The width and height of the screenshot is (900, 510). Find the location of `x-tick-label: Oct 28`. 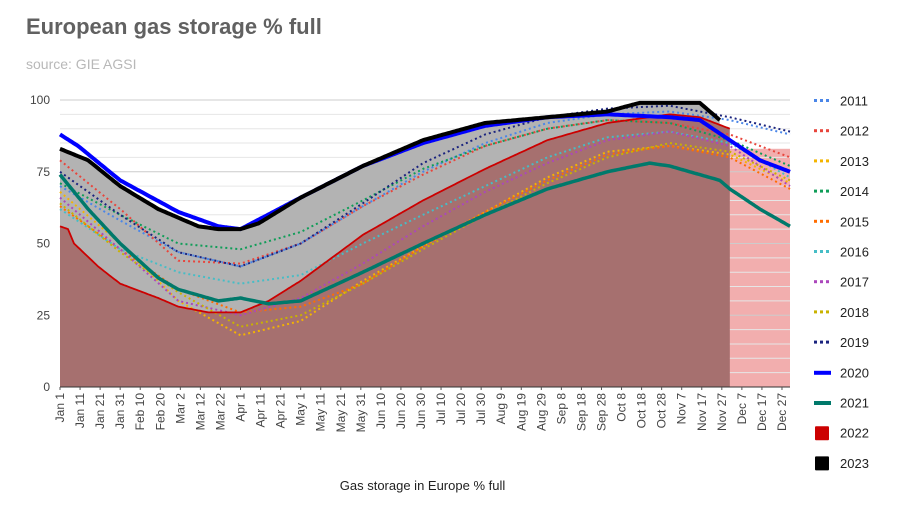

x-tick-label: Oct 28 is located at coordinates (662, 411).